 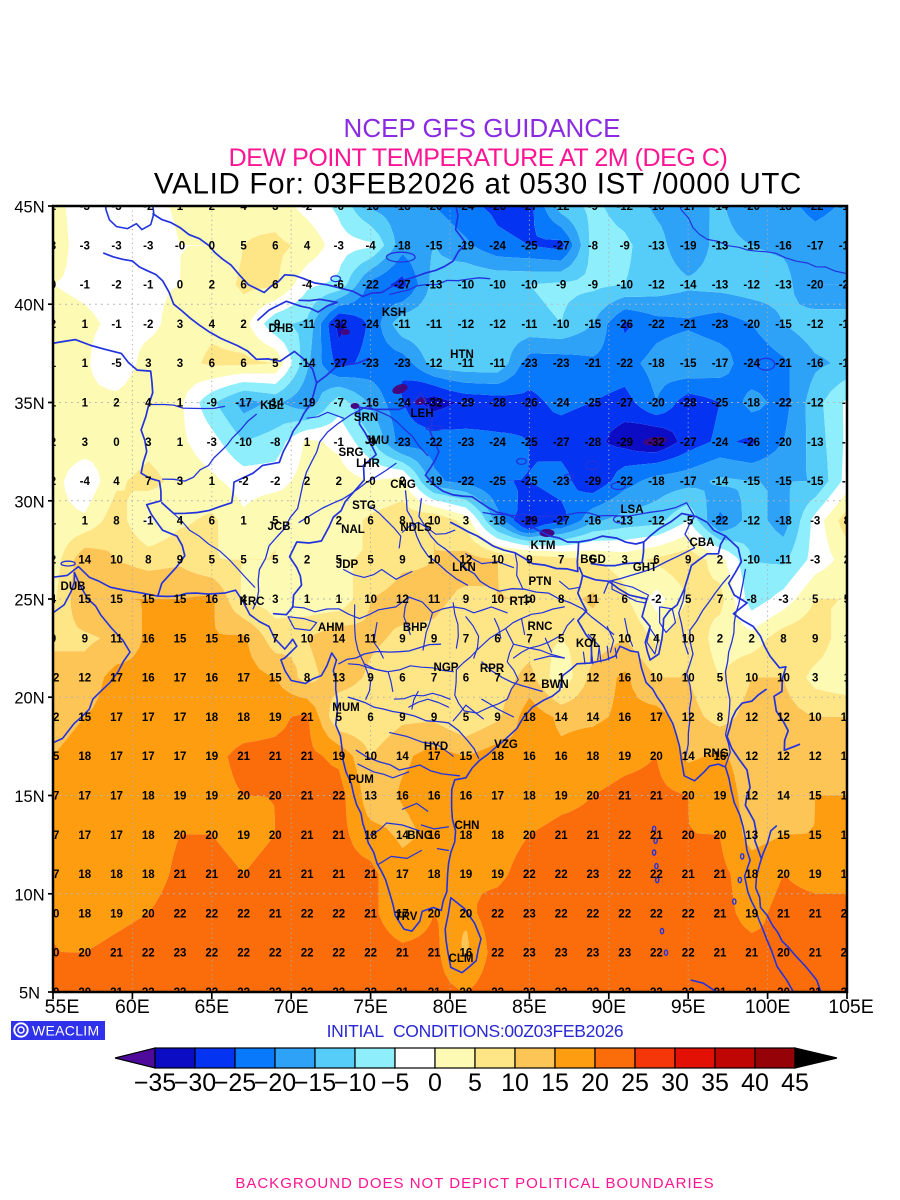 I want to click on svg-text: 3, so click(x=275, y=207).